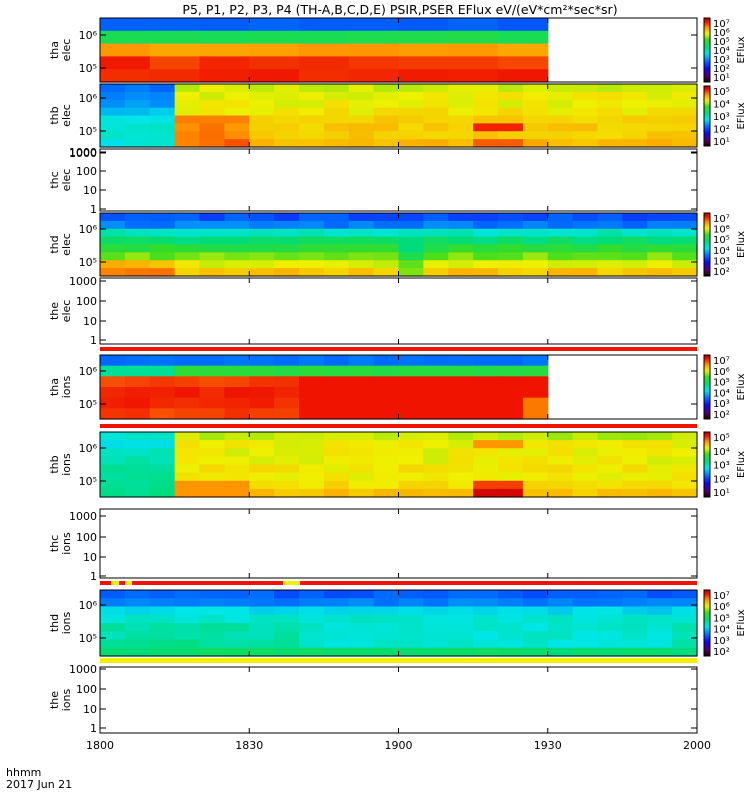  I want to click on the-ions-frame, so click(398, 700).